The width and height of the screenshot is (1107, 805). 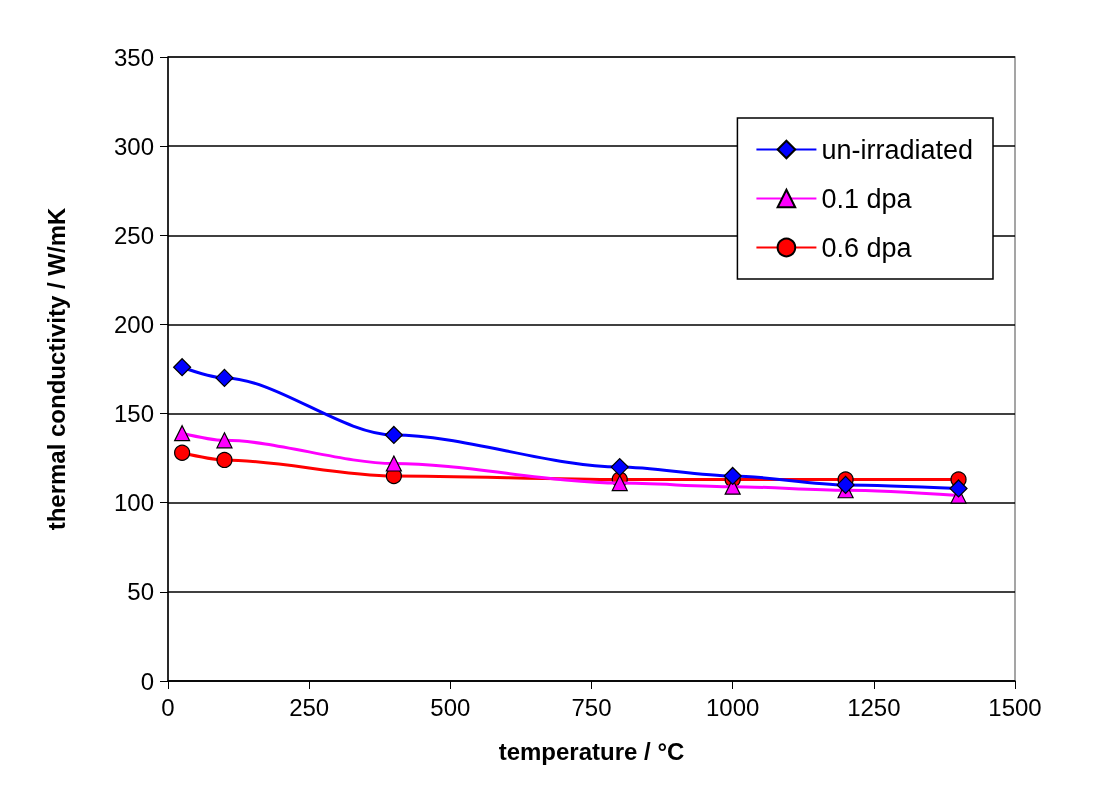 I want to click on y-tick-label: 50, so click(x=140, y=592).